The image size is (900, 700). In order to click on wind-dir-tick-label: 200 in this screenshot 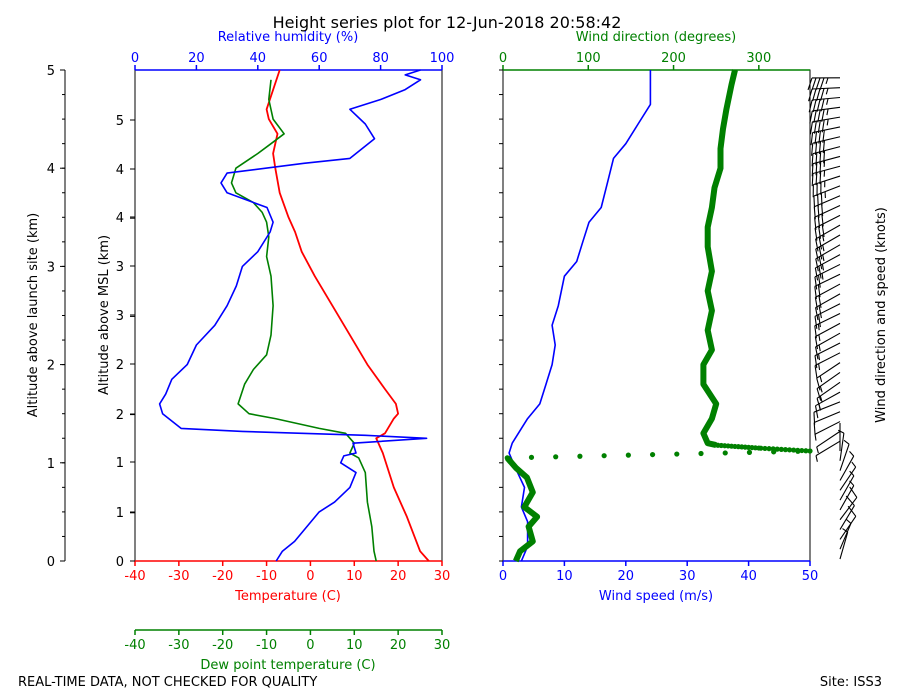, I will do `click(673, 58)`.